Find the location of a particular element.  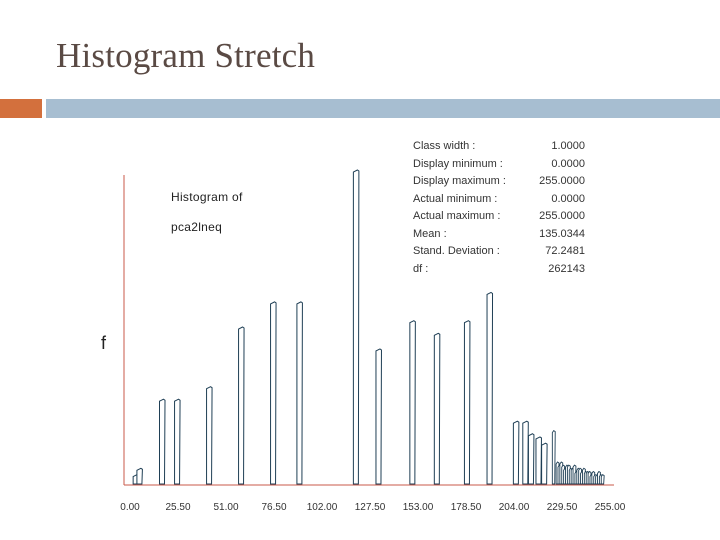

x-tick-label: 25.50 is located at coordinates (177, 507).